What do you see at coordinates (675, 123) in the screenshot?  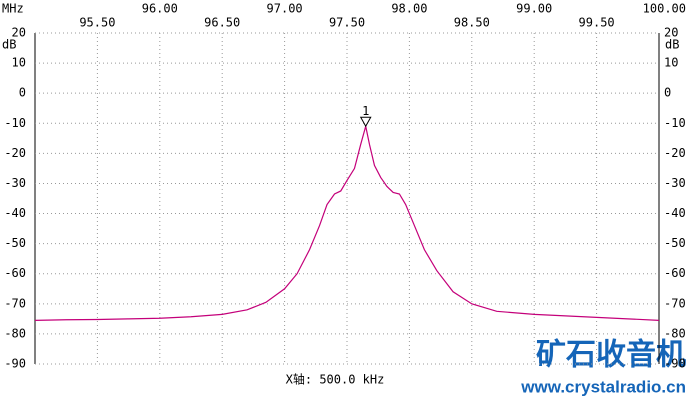 I see `y-tick-label-right: -10` at bounding box center [675, 123].